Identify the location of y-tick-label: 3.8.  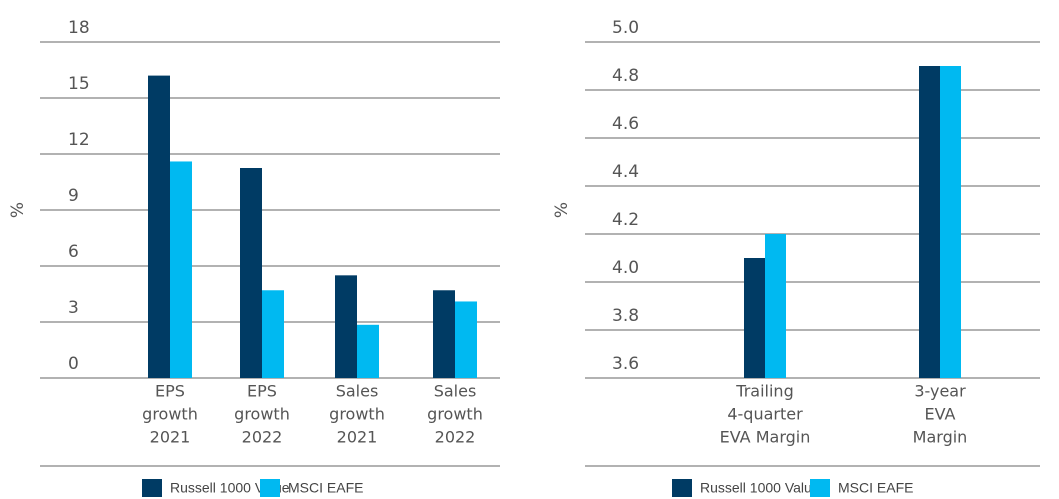
(625, 316).